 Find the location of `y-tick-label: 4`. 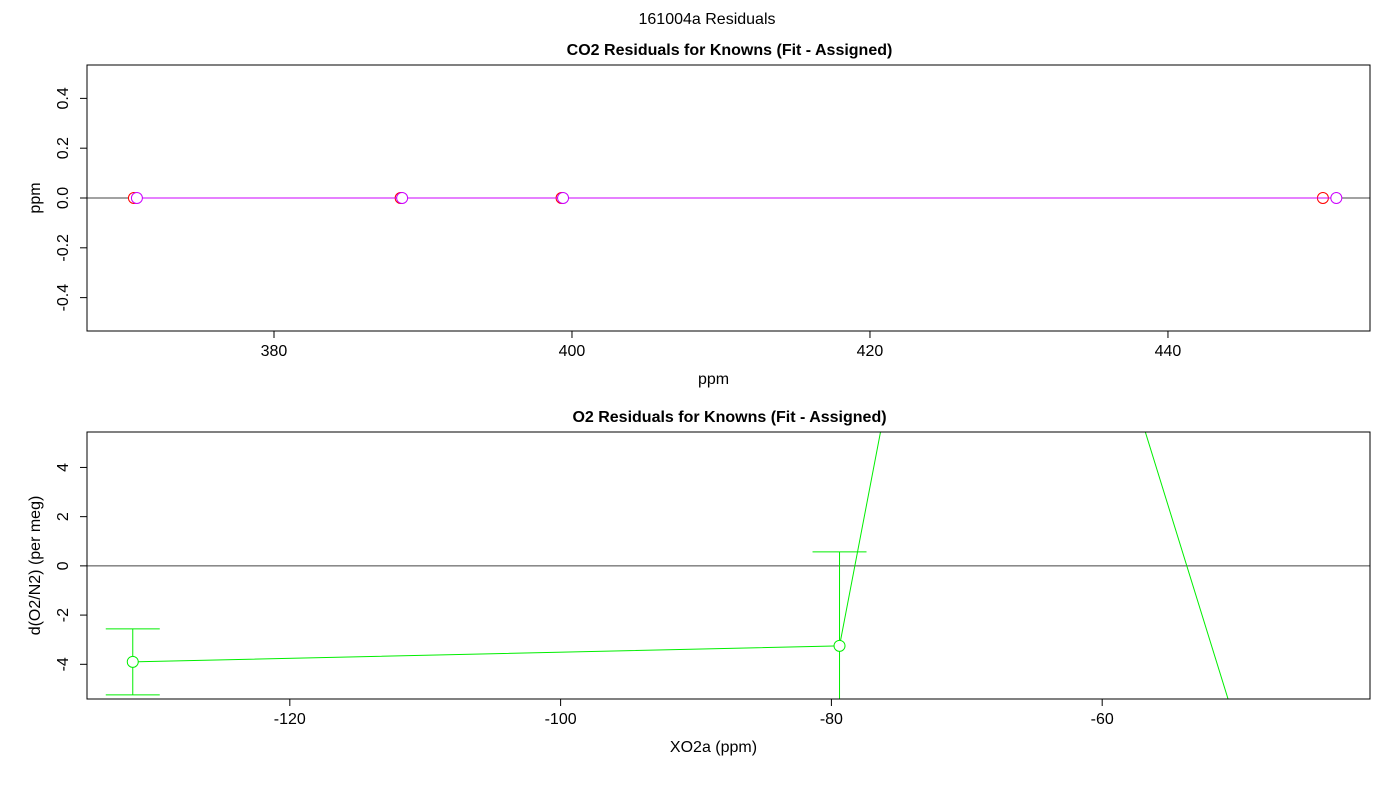

y-tick-label: 4 is located at coordinates (63, 467).